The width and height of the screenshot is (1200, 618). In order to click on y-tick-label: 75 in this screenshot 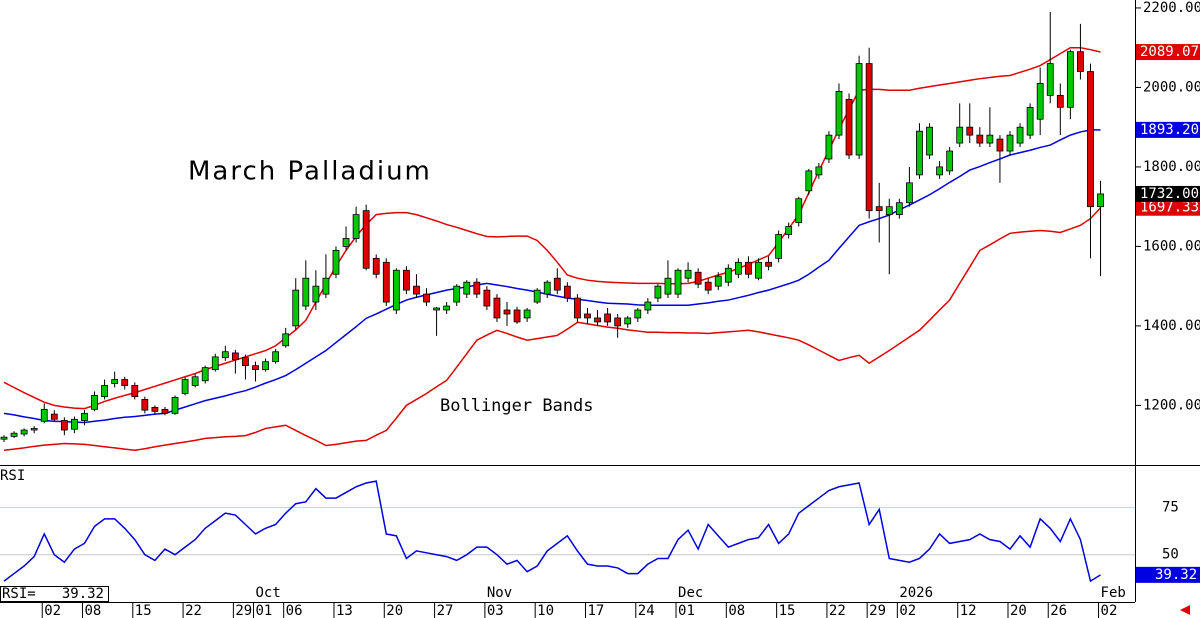, I will do `click(1170, 508)`.